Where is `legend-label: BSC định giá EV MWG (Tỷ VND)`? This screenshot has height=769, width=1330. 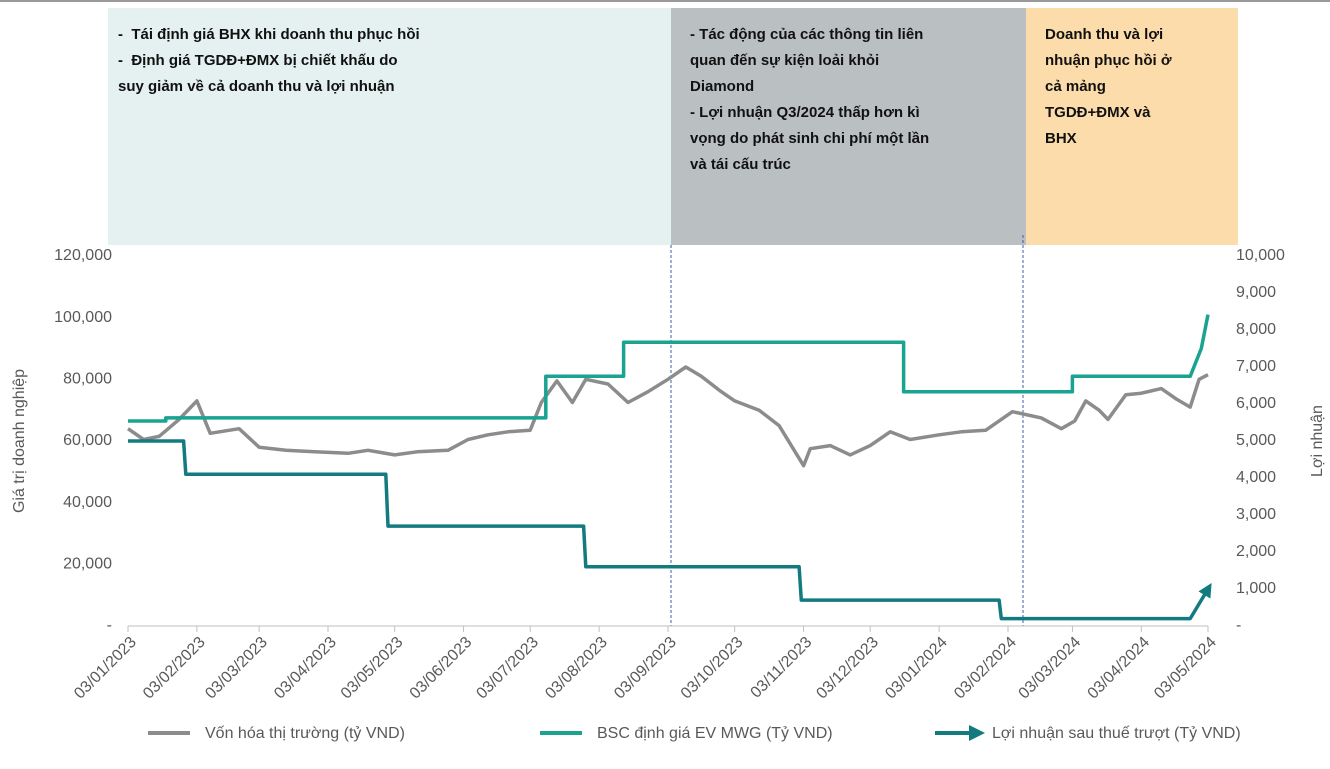 legend-label: BSC định giá EV MWG (Tỷ VND) is located at coordinates (715, 733).